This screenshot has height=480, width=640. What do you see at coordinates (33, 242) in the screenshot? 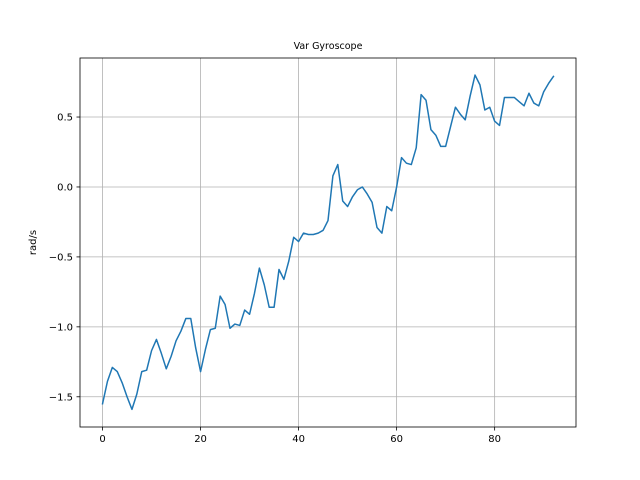
I see `y-axis-label: rad/s` at bounding box center [33, 242].